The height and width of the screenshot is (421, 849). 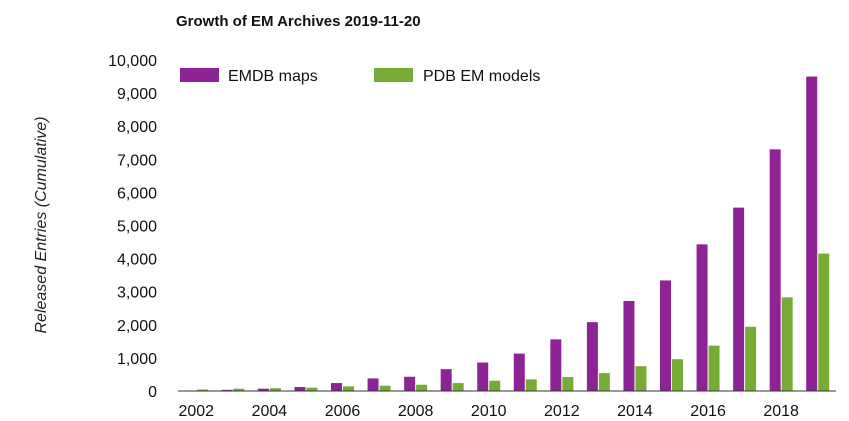 What do you see at coordinates (298, 21) in the screenshot?
I see `chart-title: Growth of EM Archives 2019-11-20` at bounding box center [298, 21].